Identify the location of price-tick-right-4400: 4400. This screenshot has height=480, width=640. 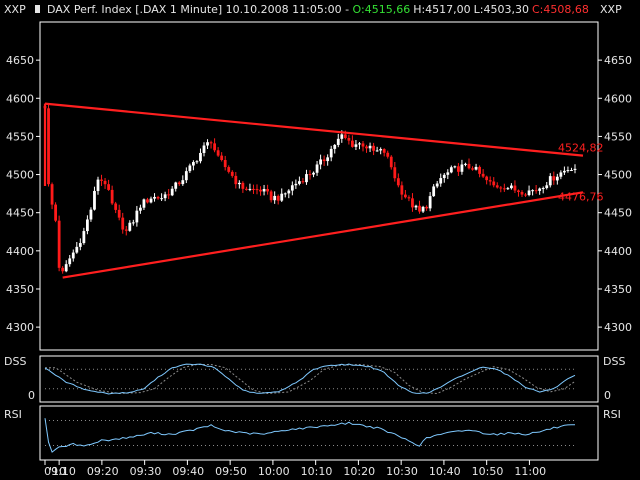
(618, 251).